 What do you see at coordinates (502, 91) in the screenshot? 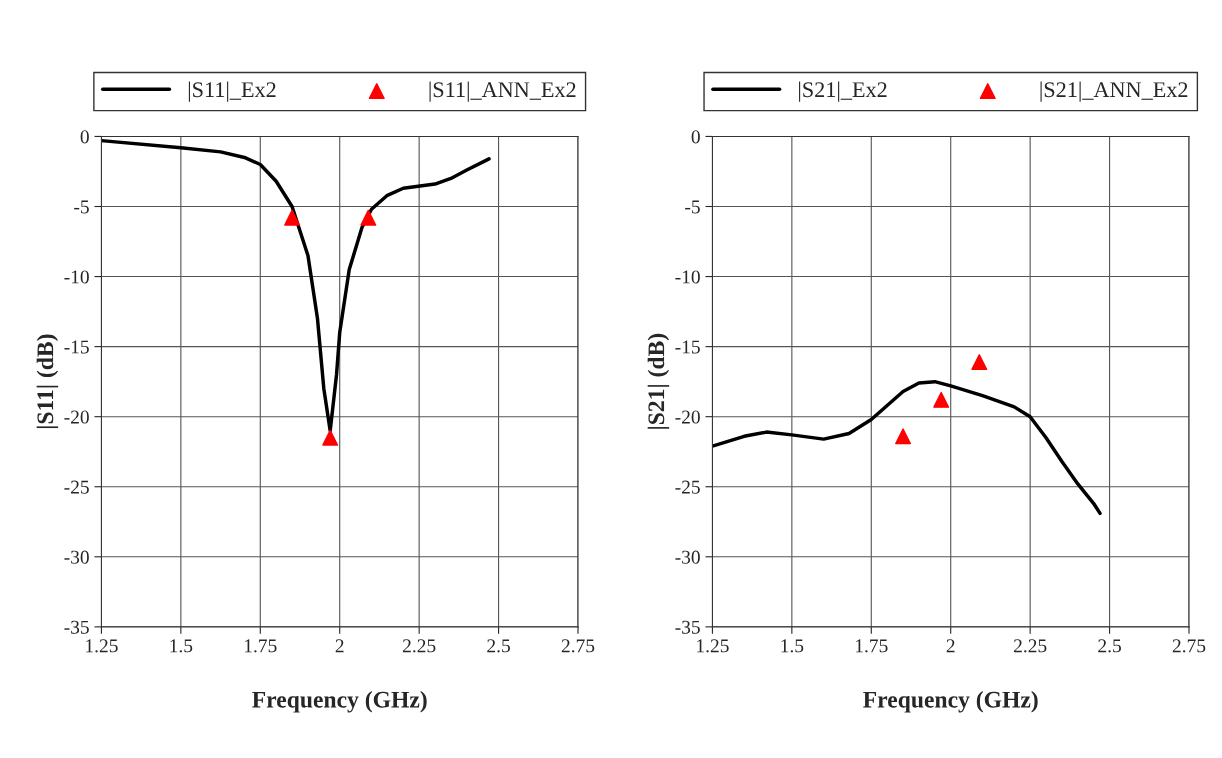
I see `legend-label: |S11|_ANN_Ex2` at bounding box center [502, 91].